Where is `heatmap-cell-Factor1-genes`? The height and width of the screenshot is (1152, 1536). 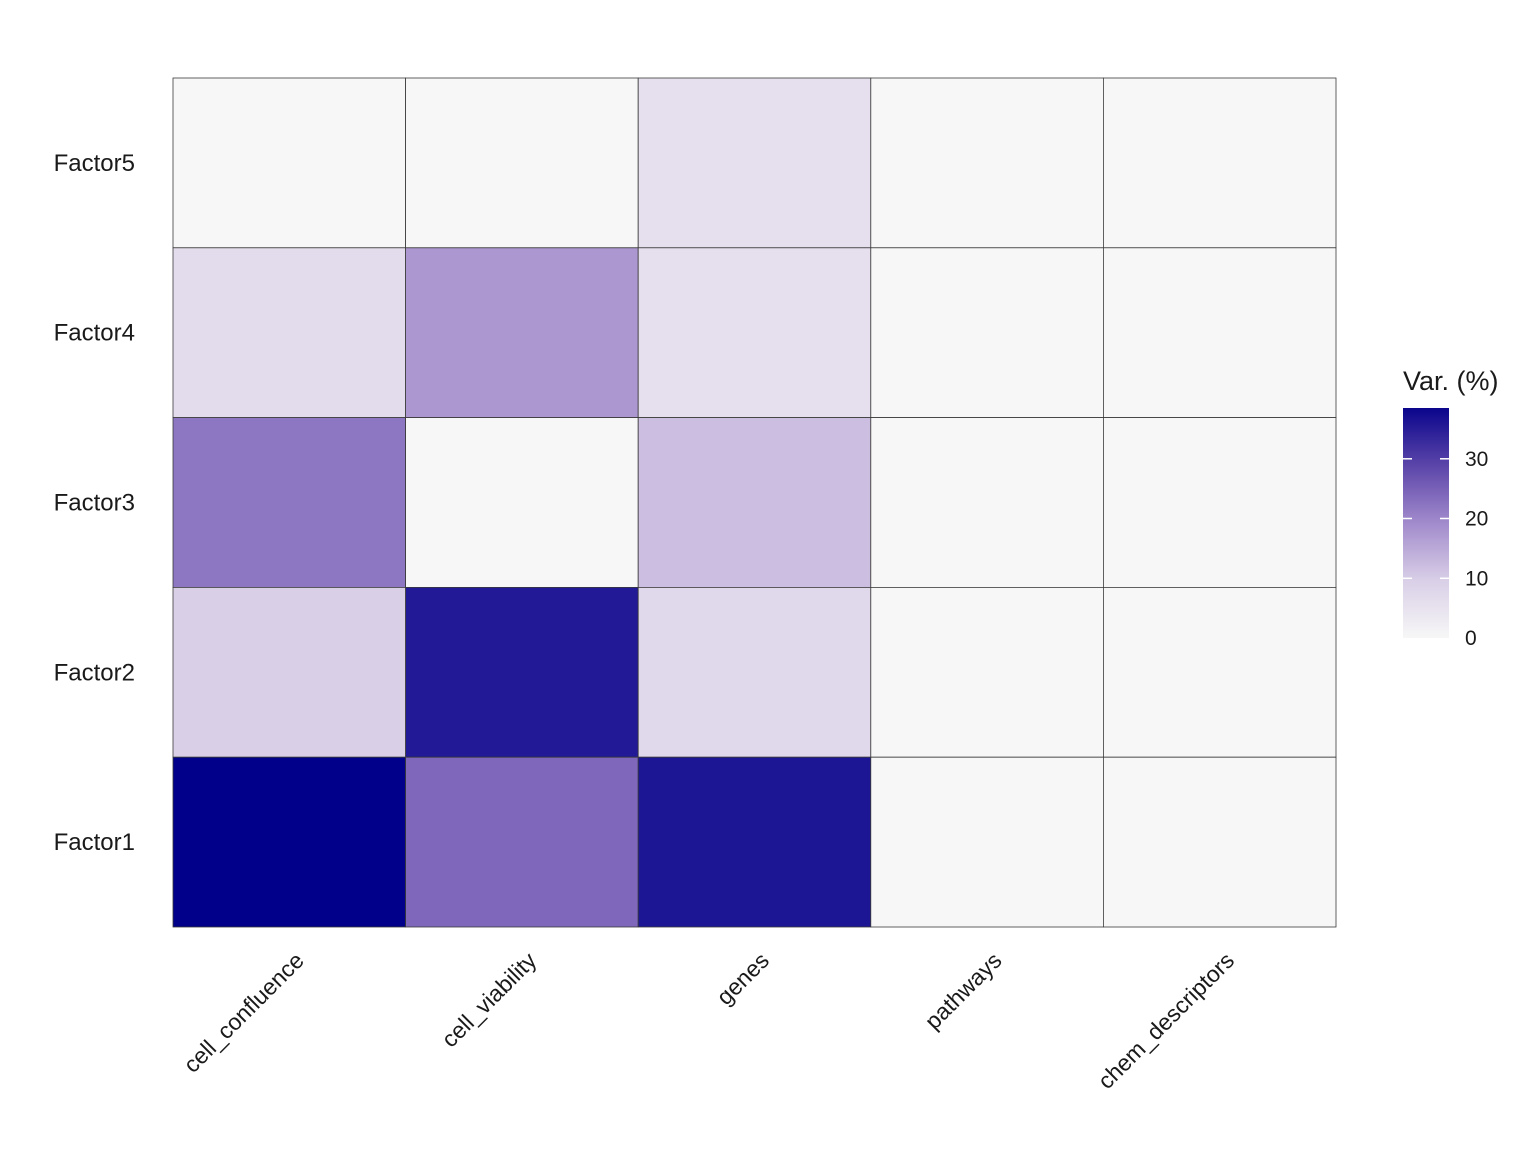 heatmap-cell-Factor1-genes is located at coordinates (754, 842).